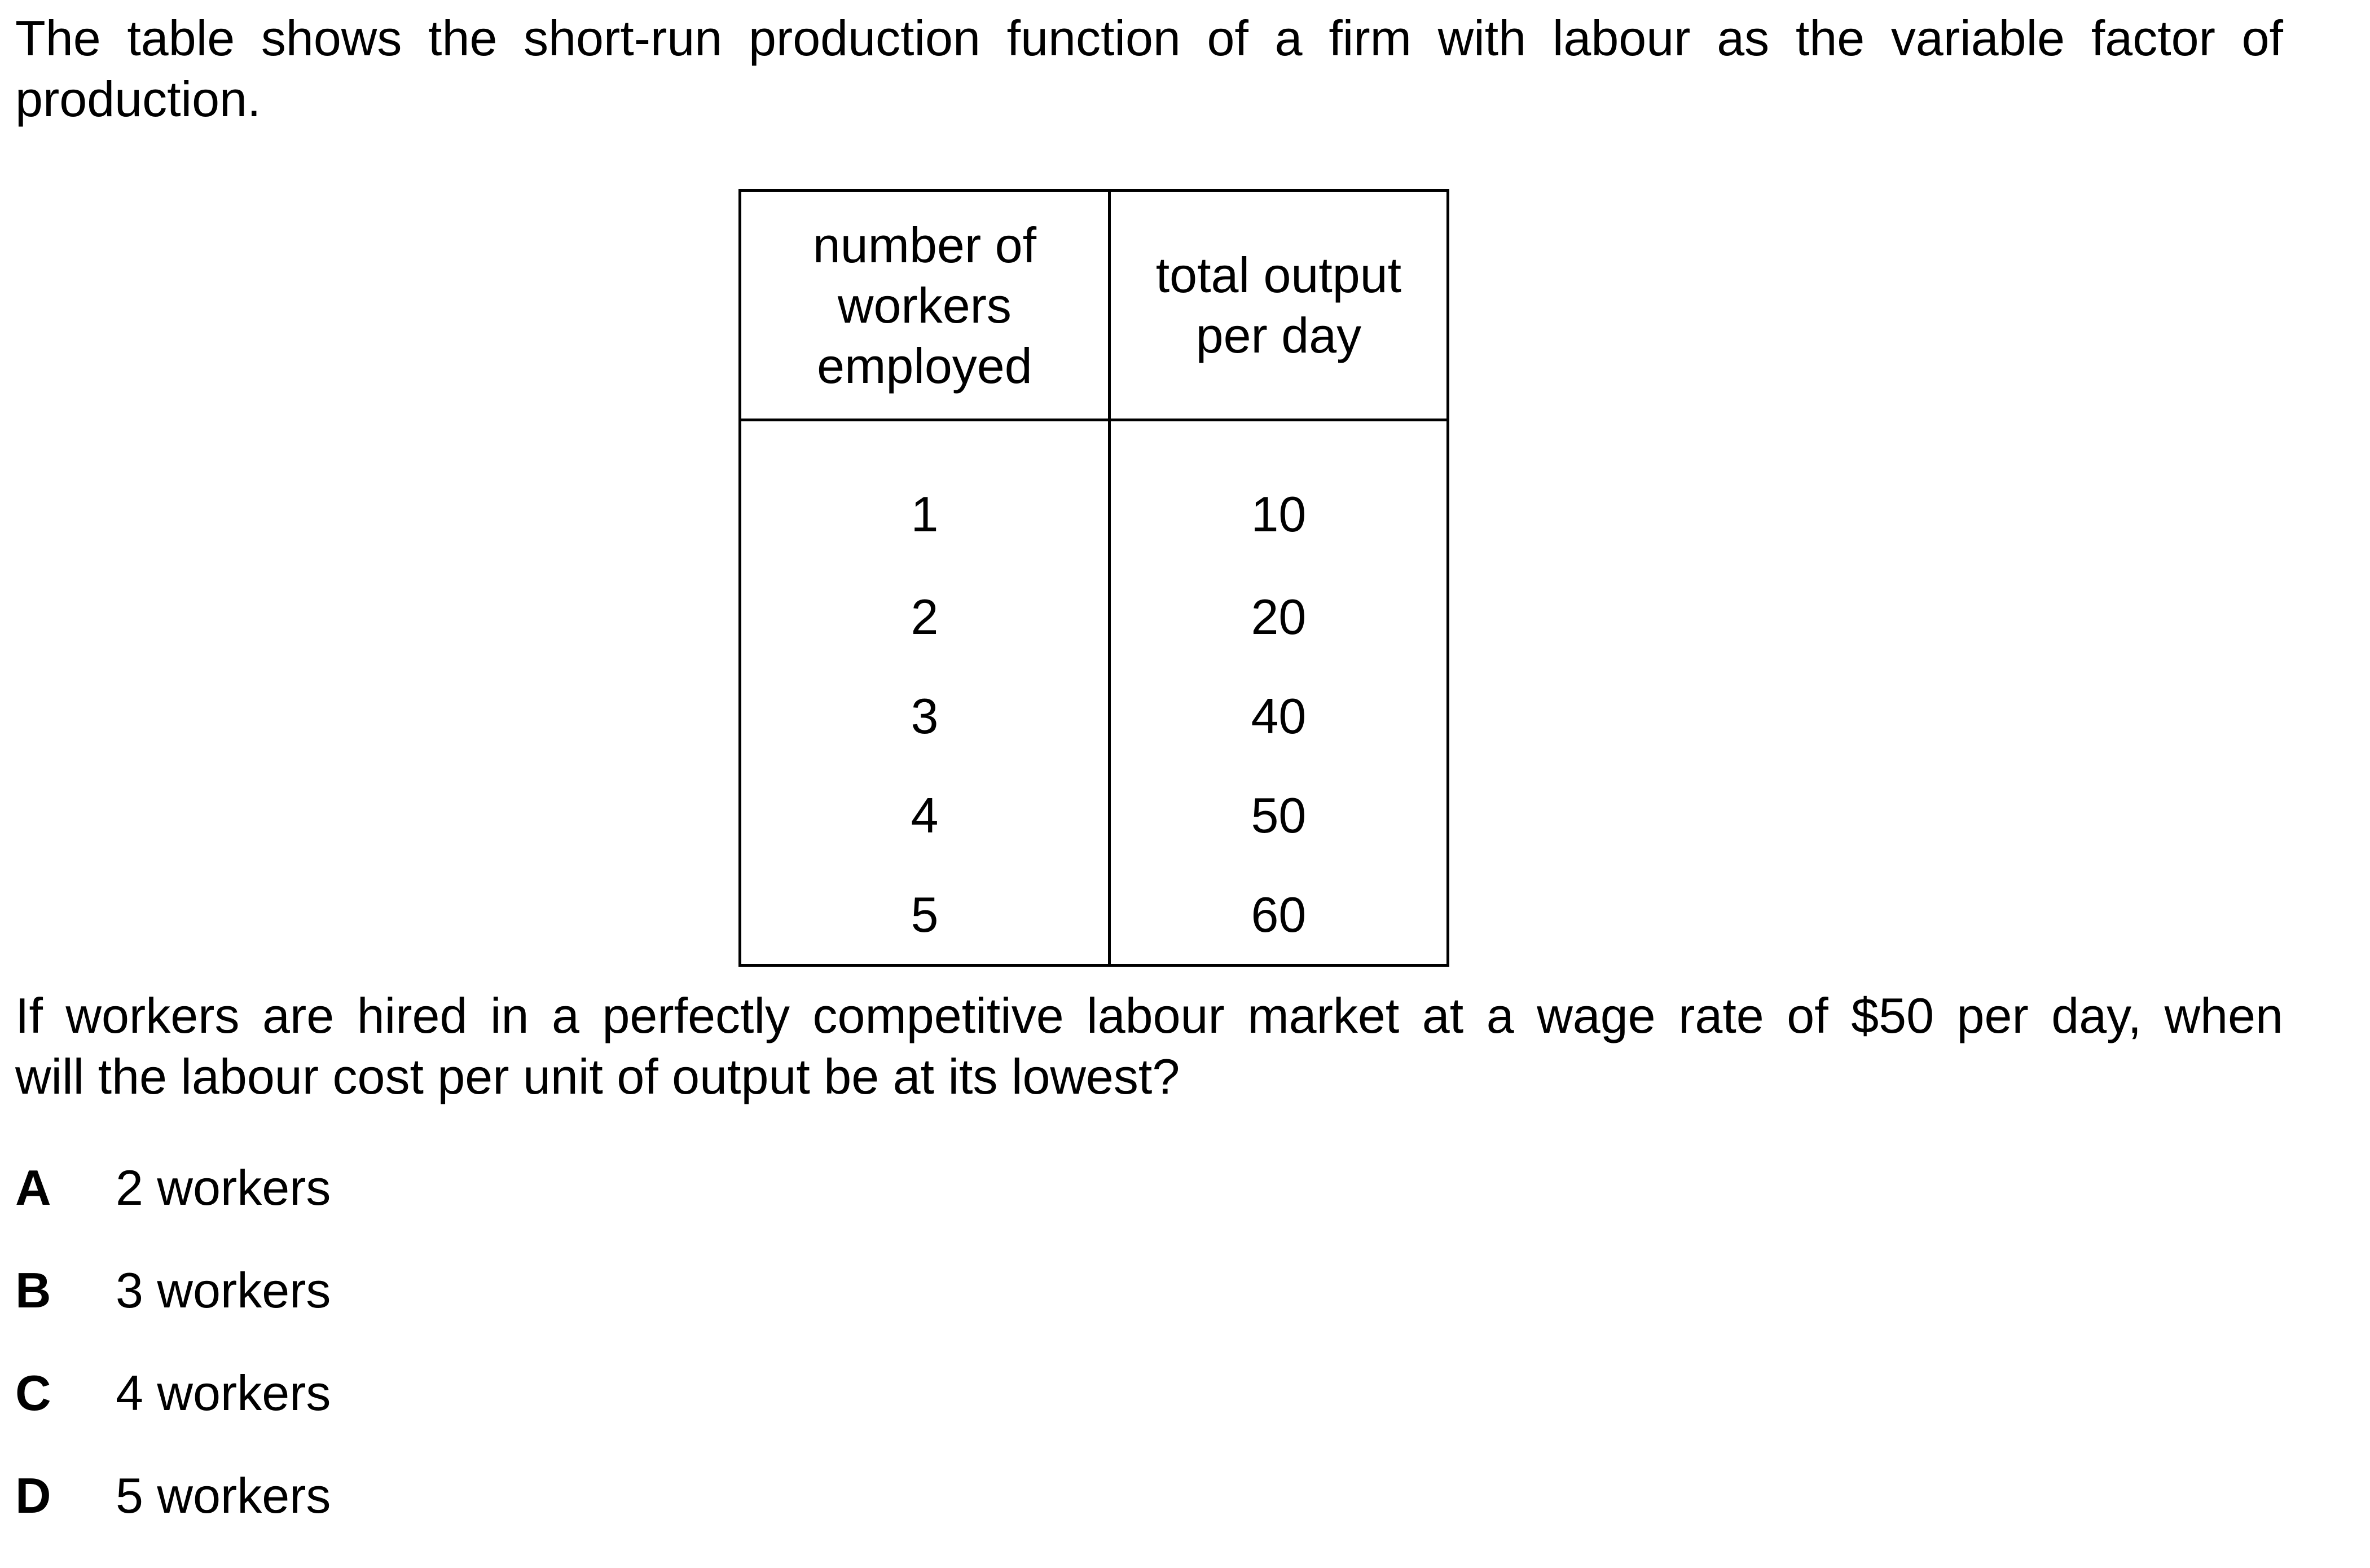  I want to click on header-workers-line-1: number of, so click(924, 245).